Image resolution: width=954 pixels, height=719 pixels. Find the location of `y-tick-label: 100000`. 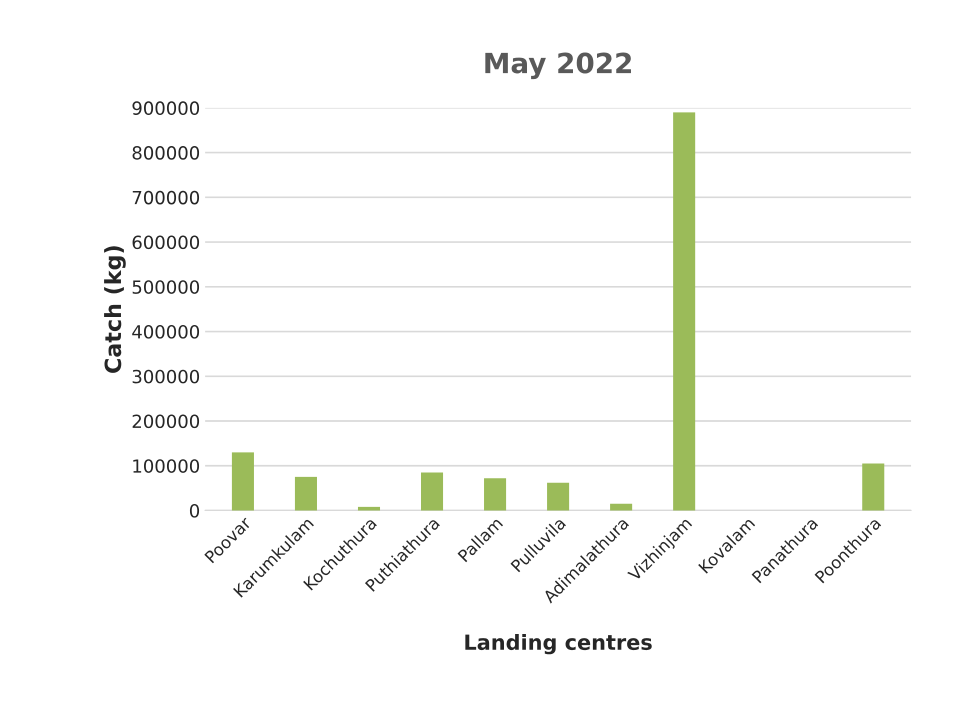

y-tick-label: 100000 is located at coordinates (166, 466).